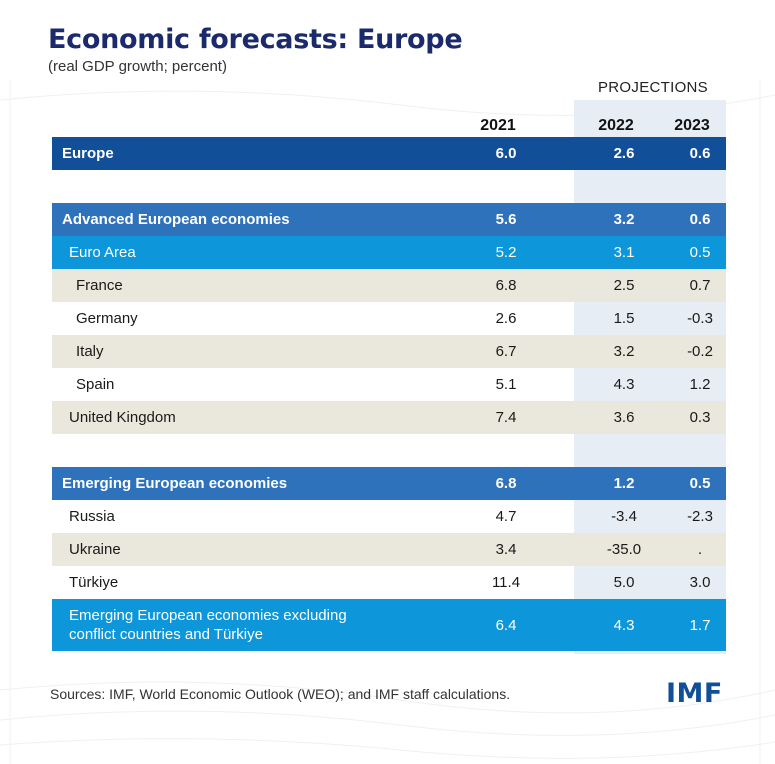 The width and height of the screenshot is (775, 764). I want to click on table-row: Euro Area 5.2 3.1 0.5, so click(389, 252).